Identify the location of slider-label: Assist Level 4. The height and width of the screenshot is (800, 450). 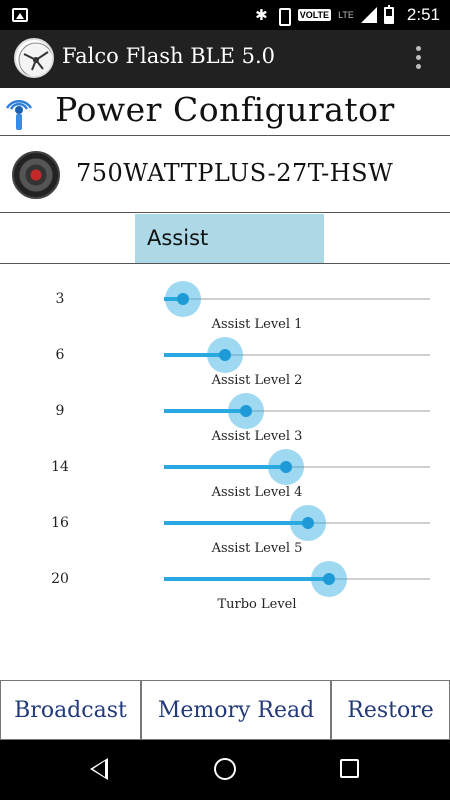
(257, 492).